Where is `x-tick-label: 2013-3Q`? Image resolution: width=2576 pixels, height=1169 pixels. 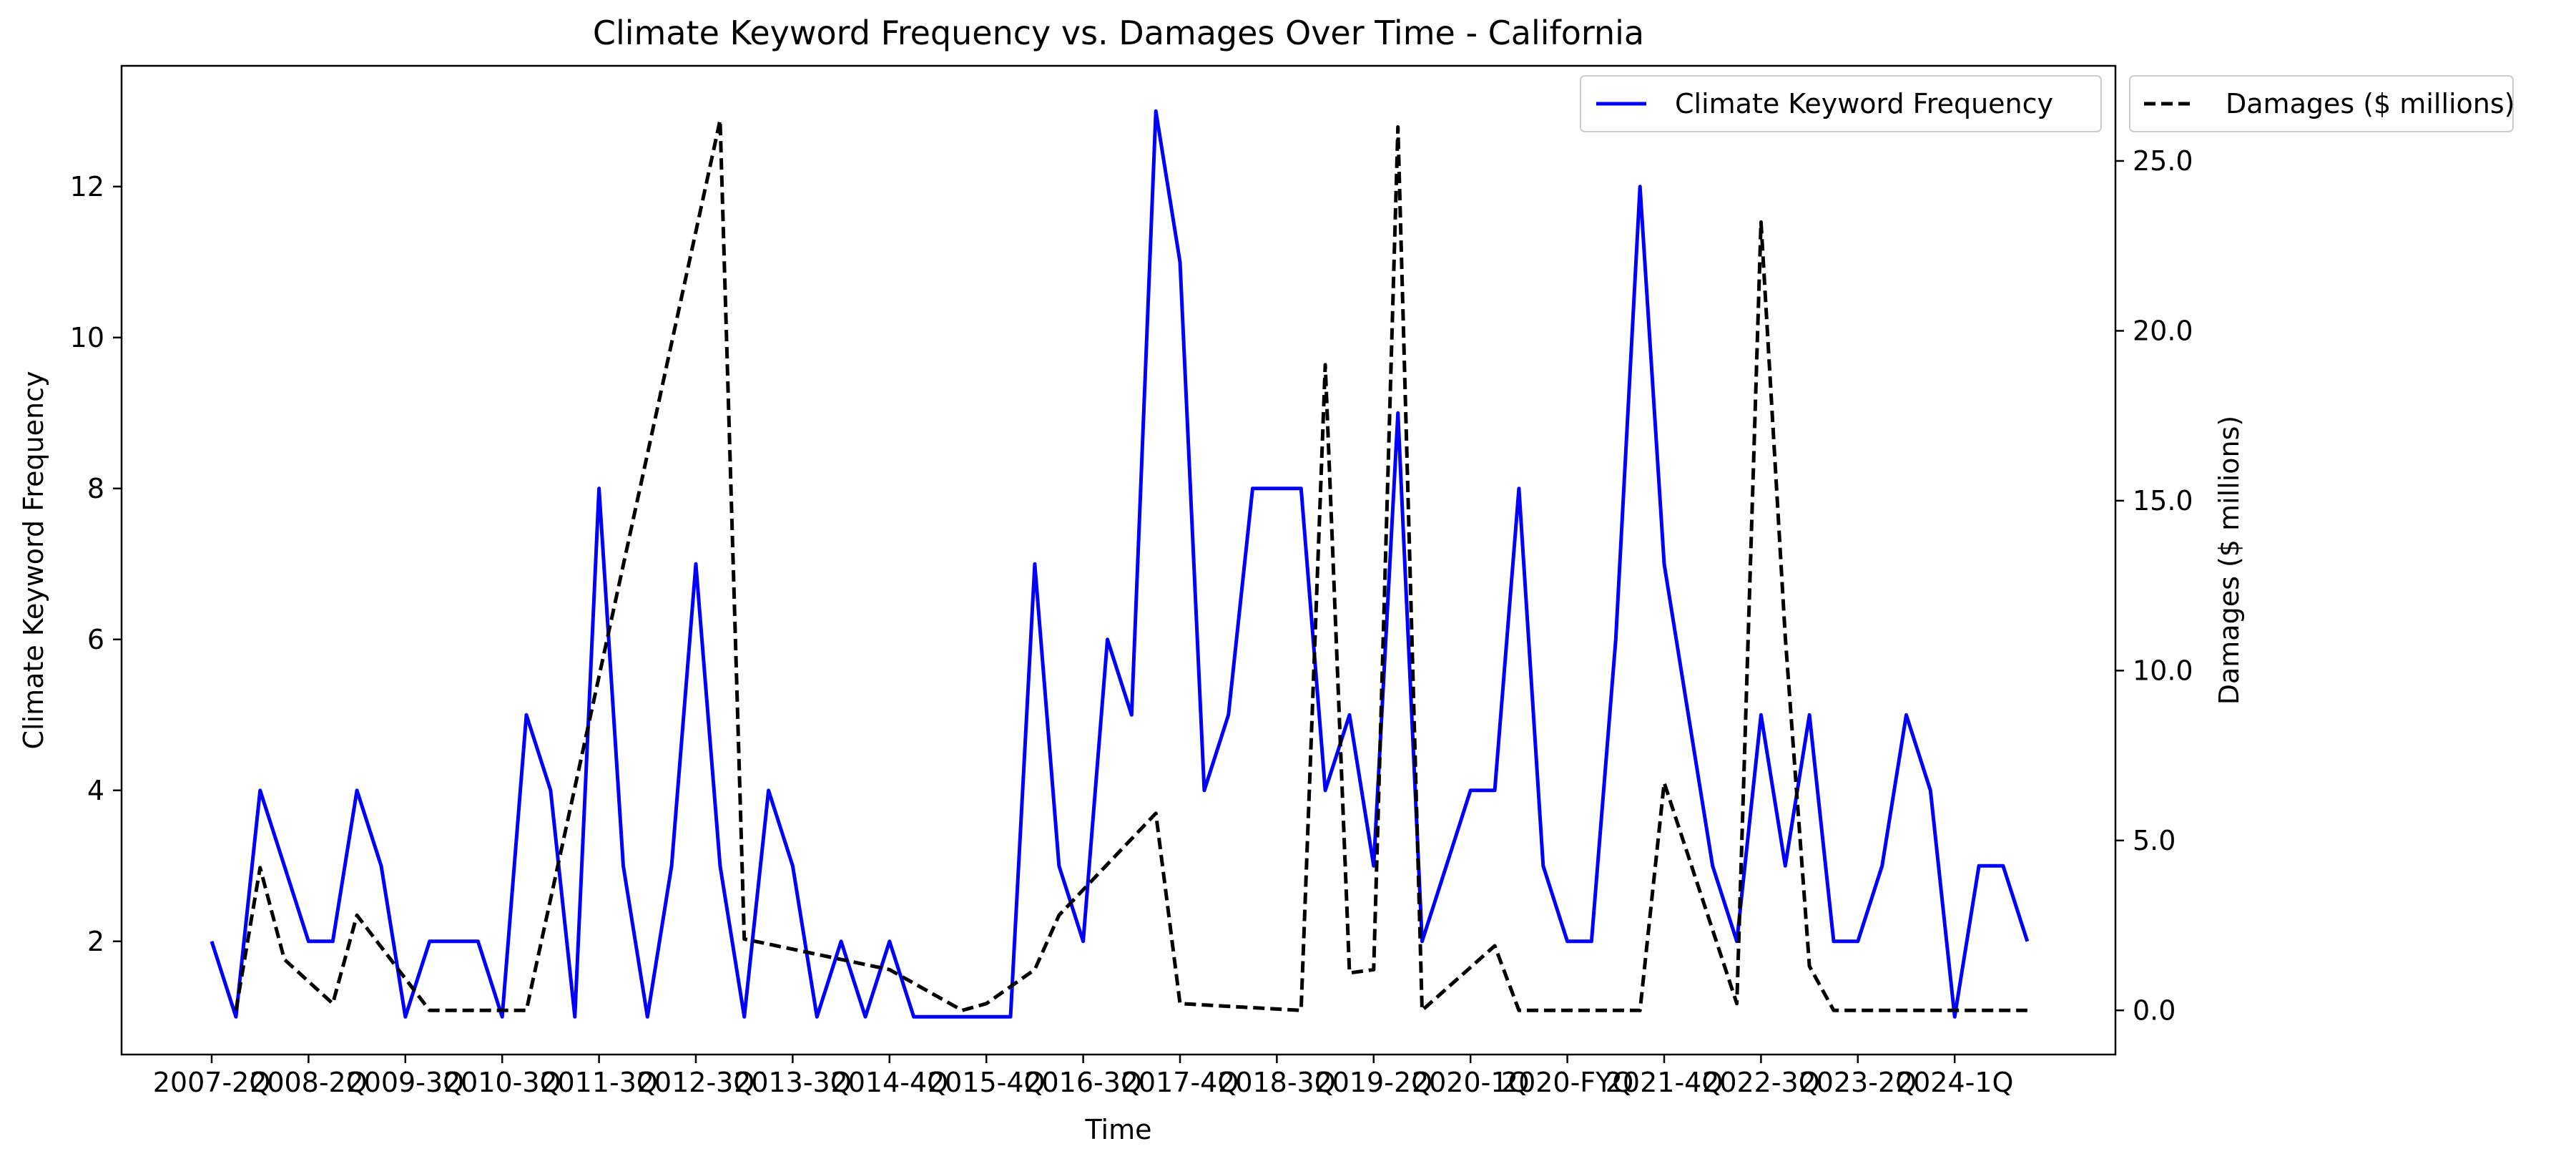 x-tick-label: 2013-3Q is located at coordinates (793, 1082).